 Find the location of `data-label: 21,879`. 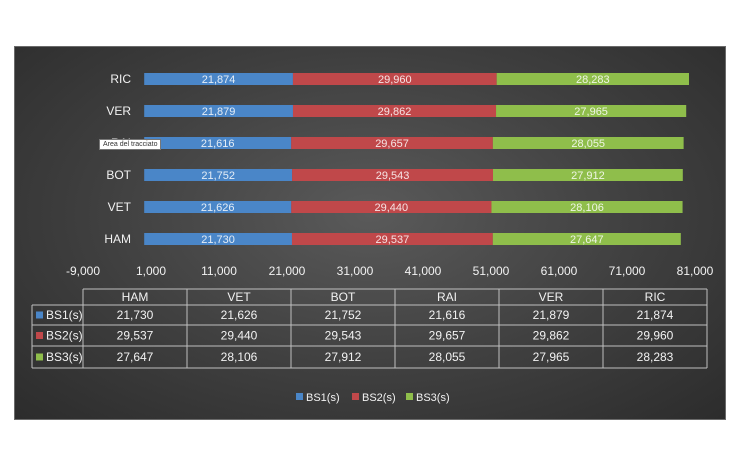

data-label: 21,879 is located at coordinates (219, 112).